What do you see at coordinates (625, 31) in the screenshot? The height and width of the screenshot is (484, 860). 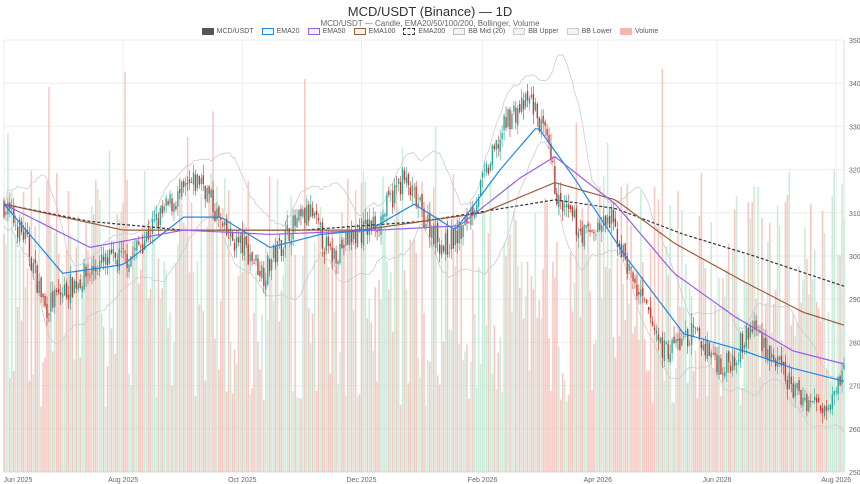 I see `legend-swatch` at bounding box center [625, 31].